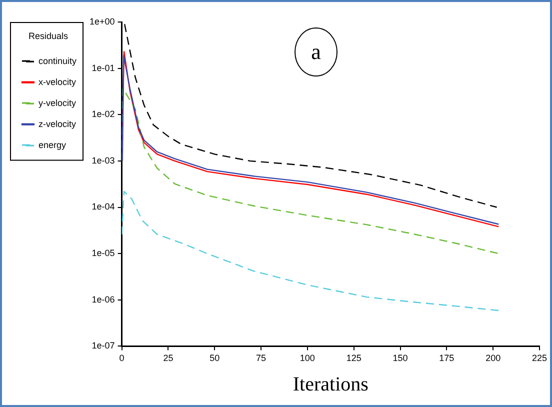 The height and width of the screenshot is (407, 552). Describe the element at coordinates (446, 358) in the screenshot. I see `x-tick-label: 175` at that location.